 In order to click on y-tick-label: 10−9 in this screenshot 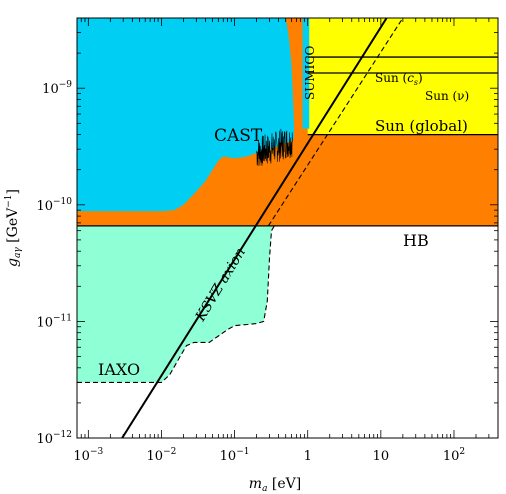, I will do `click(57, 88)`.